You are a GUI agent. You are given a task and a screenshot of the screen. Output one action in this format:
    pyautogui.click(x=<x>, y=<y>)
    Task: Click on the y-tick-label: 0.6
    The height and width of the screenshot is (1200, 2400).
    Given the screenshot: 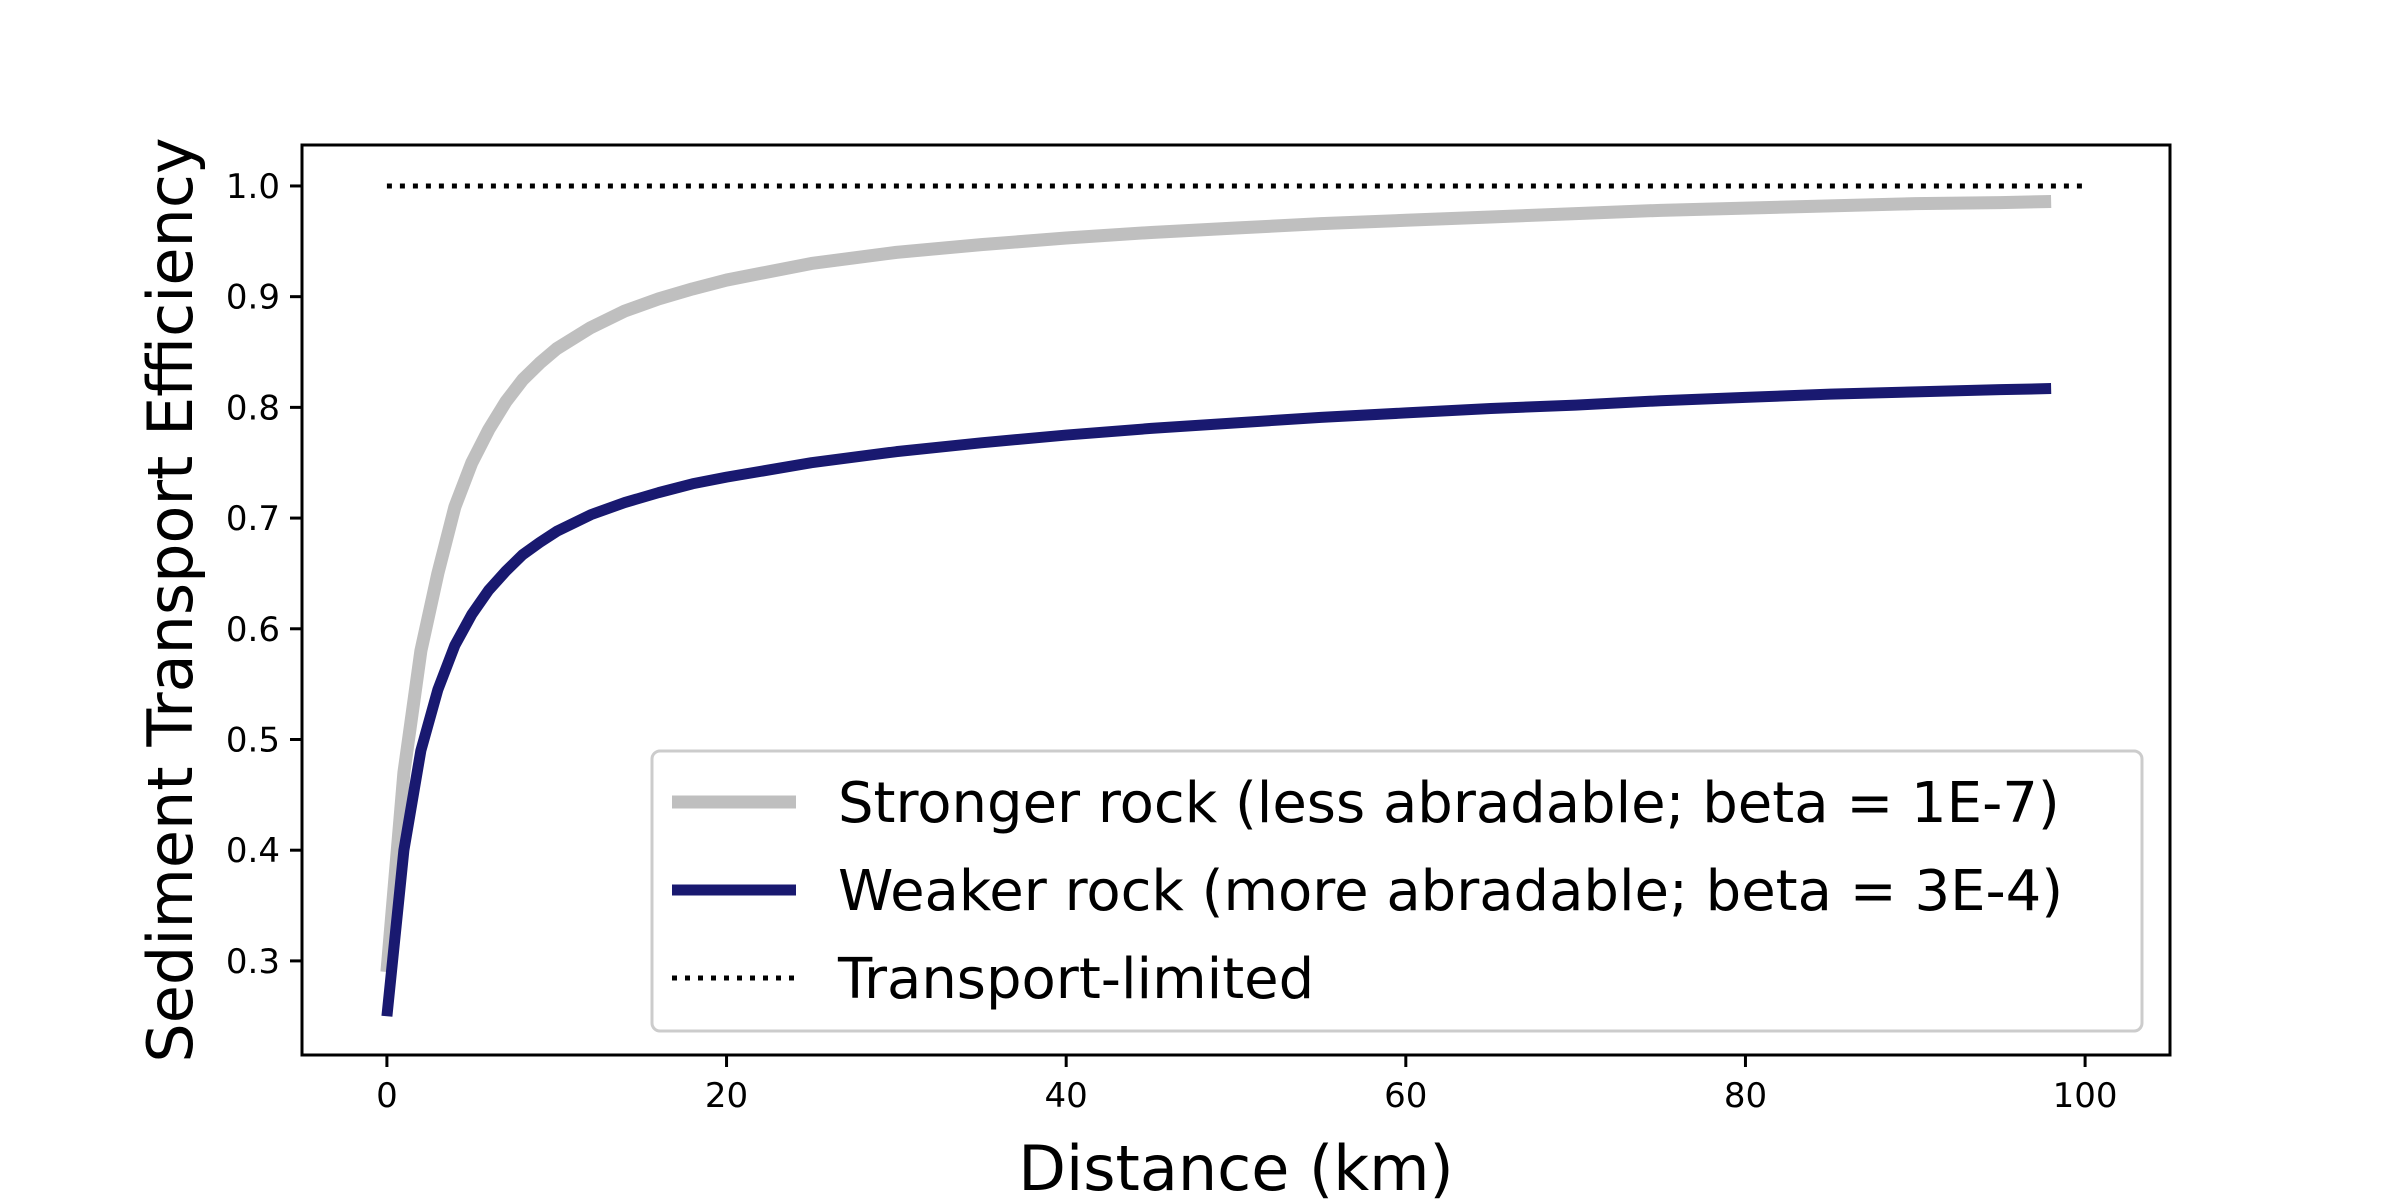 What is the action you would take?
    pyautogui.click(x=253, y=630)
    